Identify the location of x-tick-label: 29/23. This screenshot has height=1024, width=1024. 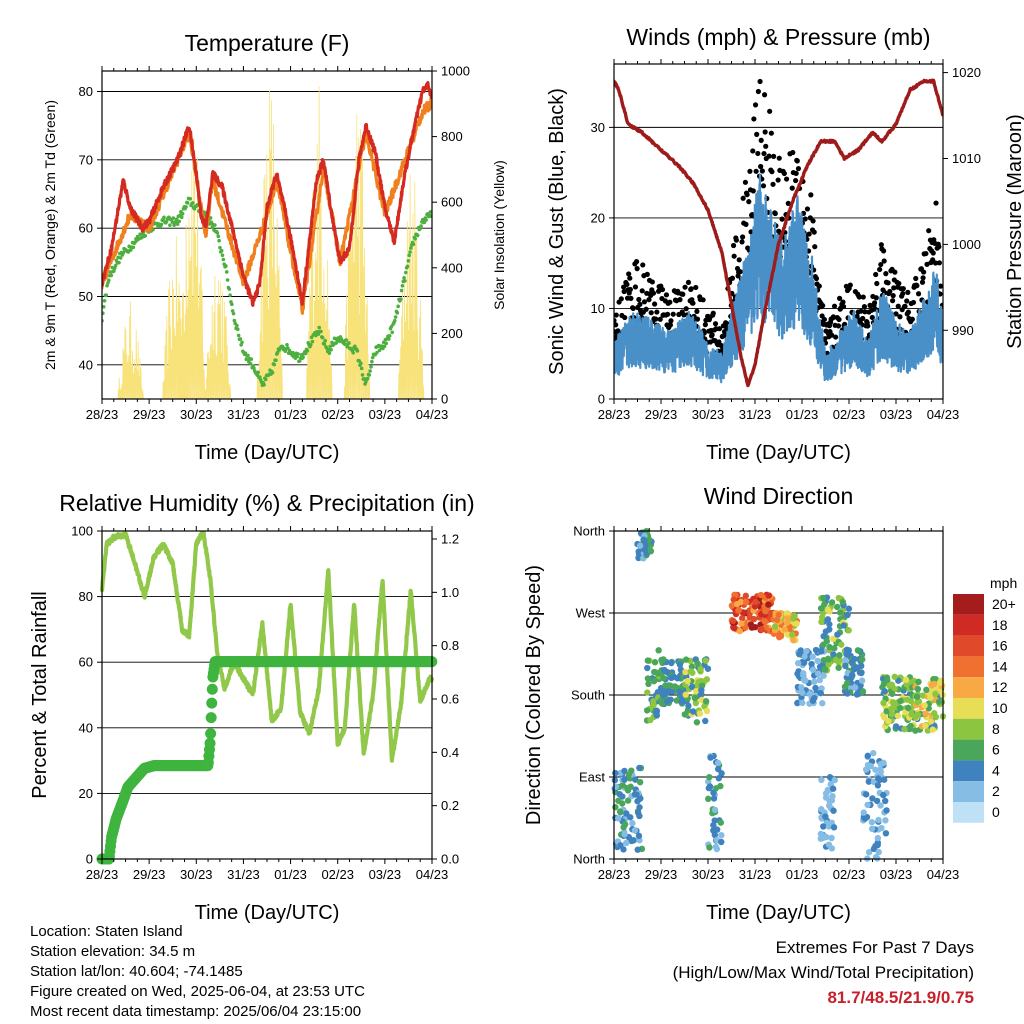
(149, 874).